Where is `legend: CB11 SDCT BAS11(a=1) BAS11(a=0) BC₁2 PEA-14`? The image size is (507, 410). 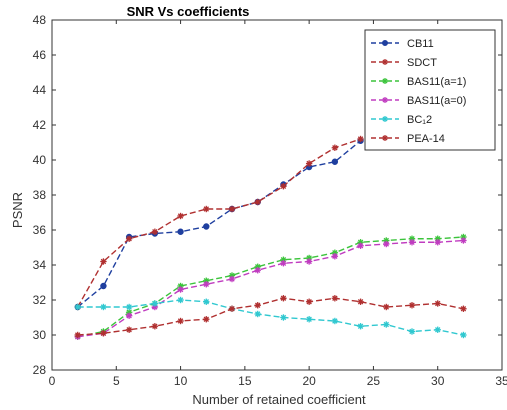 legend: CB11 SDCT BAS11(a=1) BAS11(a=0) BC₁2 PEA-14 is located at coordinates (430, 90).